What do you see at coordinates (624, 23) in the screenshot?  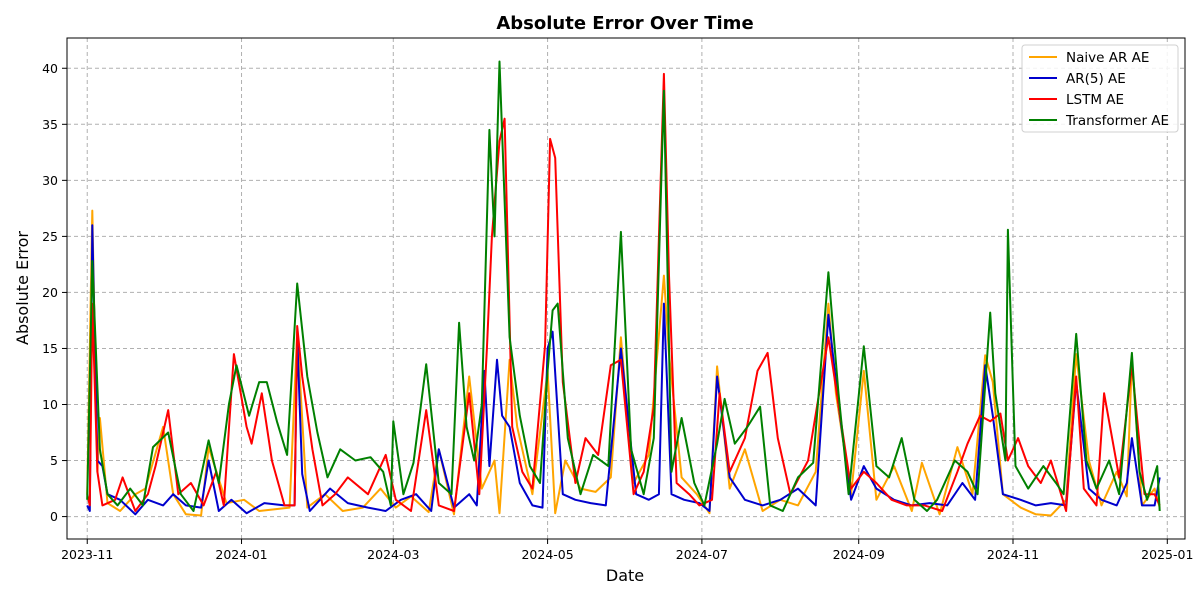 I see `chart-title: Absolute Error Over Time` at bounding box center [624, 23].